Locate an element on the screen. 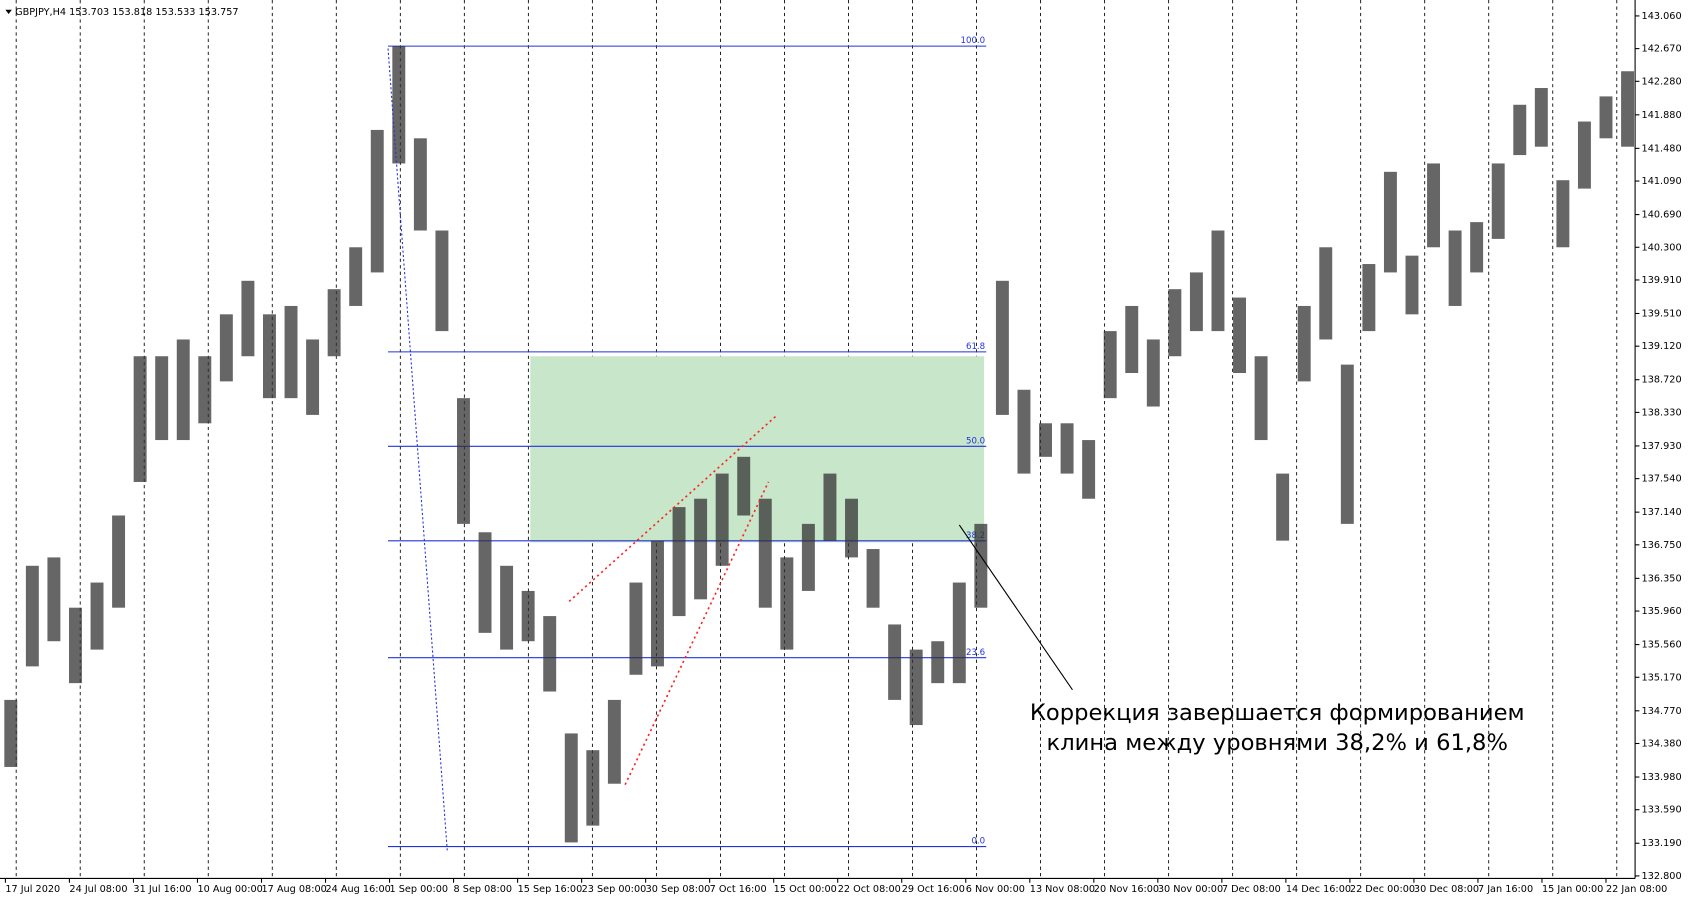  y-tick-label: 135.560 is located at coordinates (1662, 645).